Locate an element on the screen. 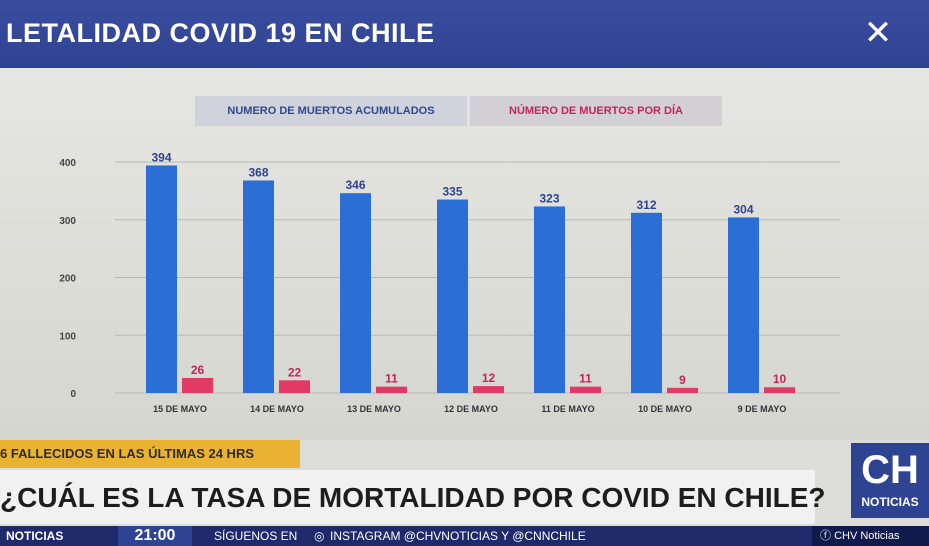 The image size is (929, 546). channel-logo: CH NOTICIAS is located at coordinates (890, 480).